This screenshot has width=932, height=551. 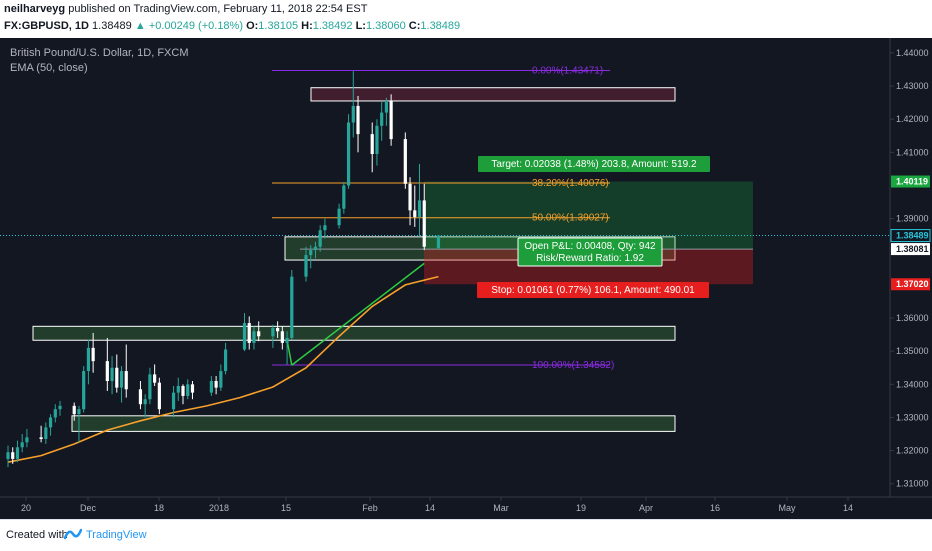 I want to click on tradingview-brand-link: TradingView, so click(x=116, y=535).